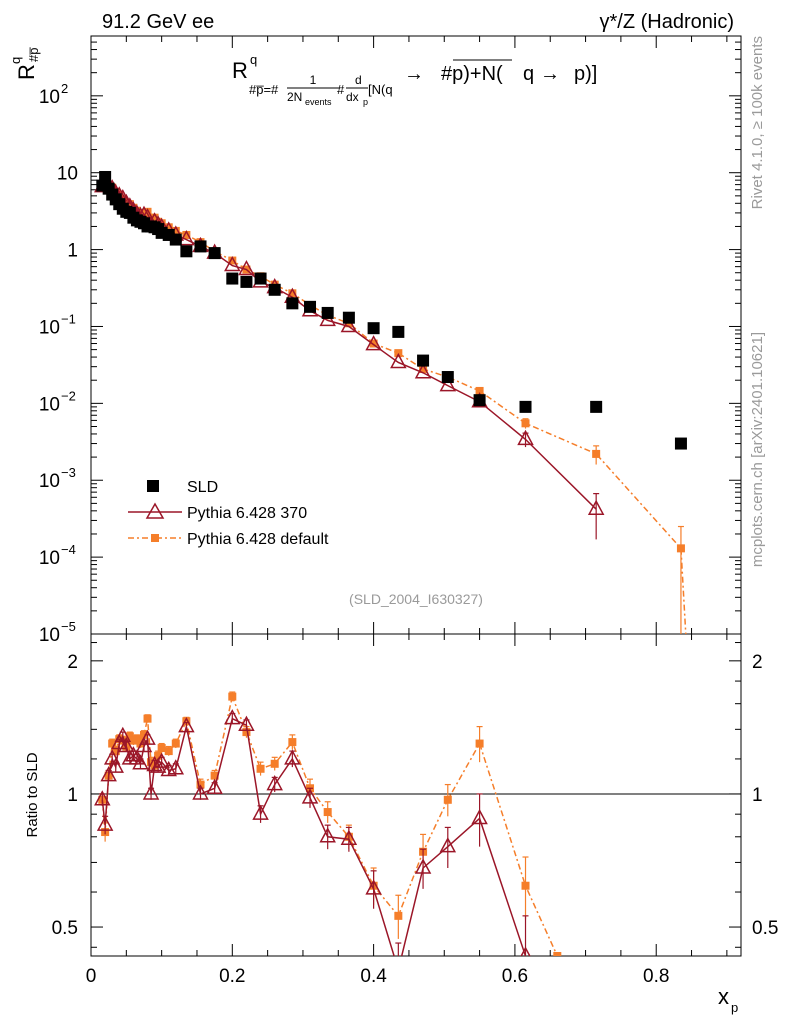 The image size is (786, 1024). I want to click on main-y-tick-exponent: 2, so click(64, 88).